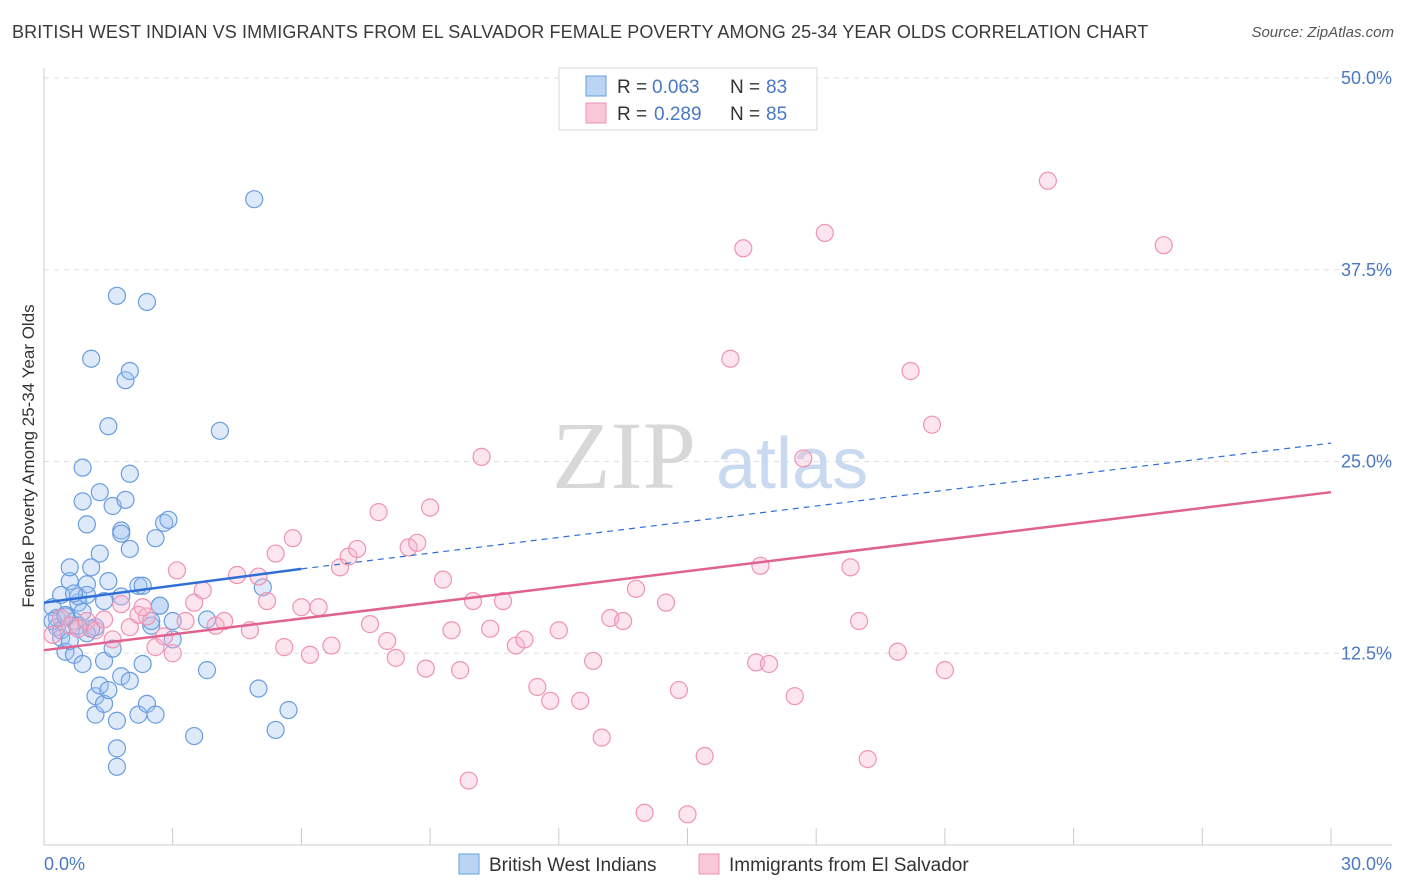 This screenshot has height=892, width=1406. I want to click on trend-line-blue-dashed, so click(816, 506).